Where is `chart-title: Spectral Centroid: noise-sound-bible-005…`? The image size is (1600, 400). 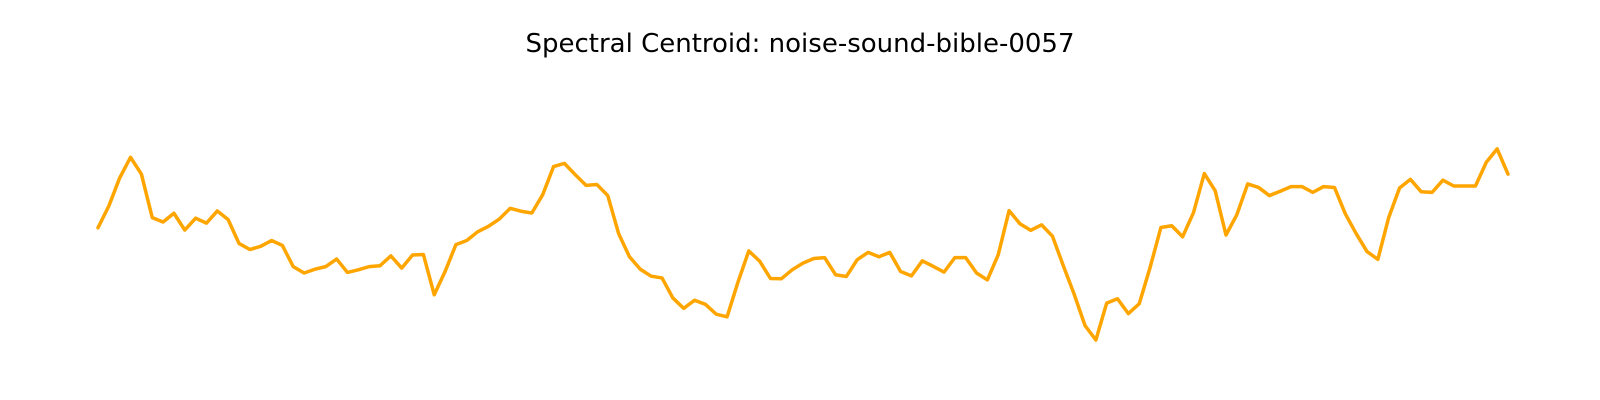 chart-title: Spectral Centroid: noise-sound-bible-005… is located at coordinates (799, 44).